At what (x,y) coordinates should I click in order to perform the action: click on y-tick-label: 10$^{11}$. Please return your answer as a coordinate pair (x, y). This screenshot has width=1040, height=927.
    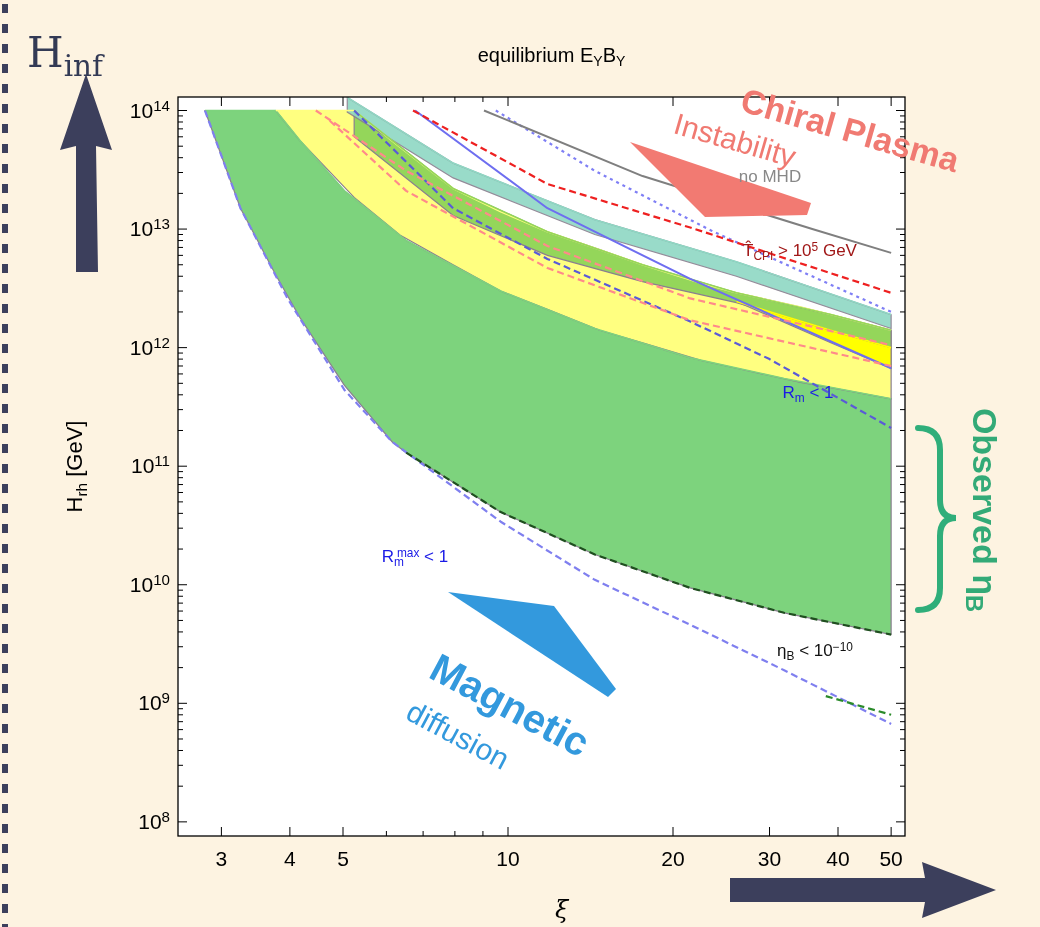
    Looking at the image, I should click on (150, 465).